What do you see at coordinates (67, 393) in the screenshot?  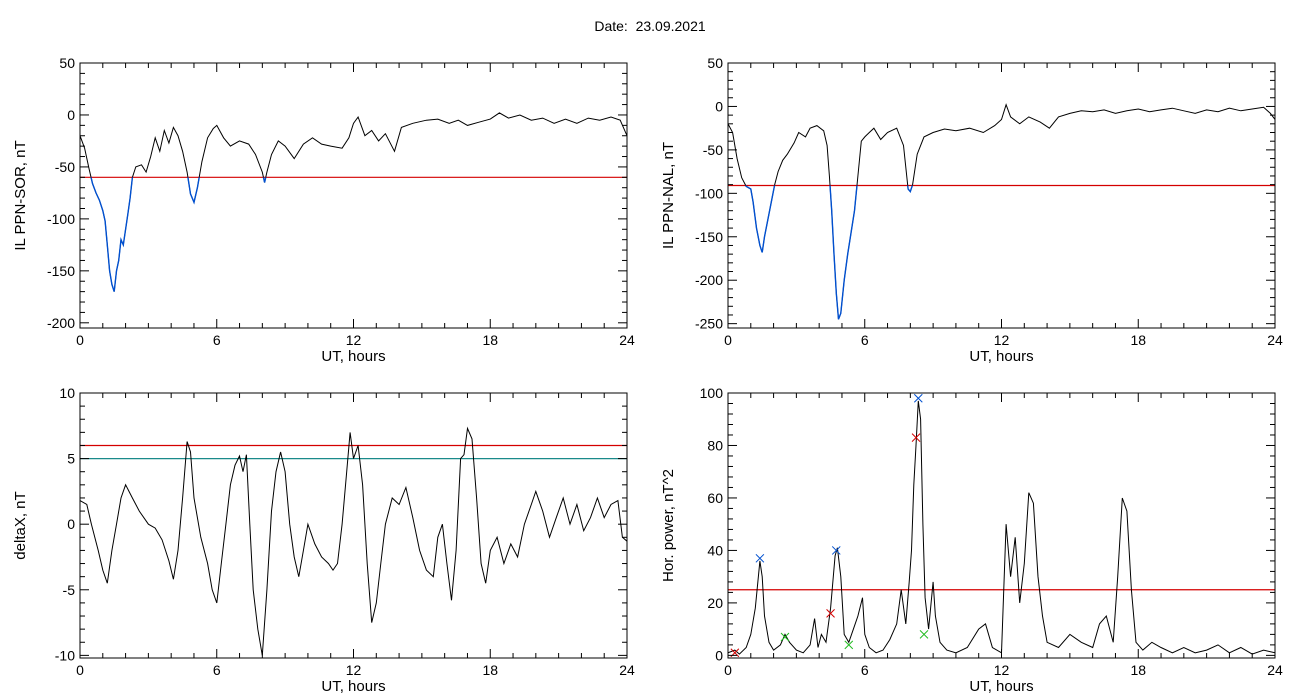 I see `y-tick-label: 10` at bounding box center [67, 393].